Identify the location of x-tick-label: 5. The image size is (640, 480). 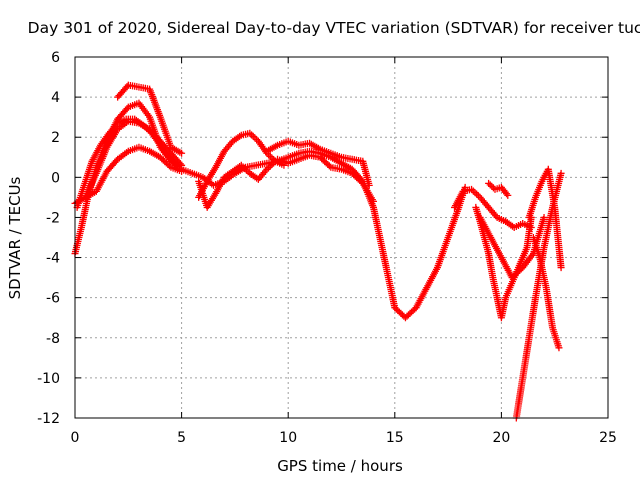
(181, 438).